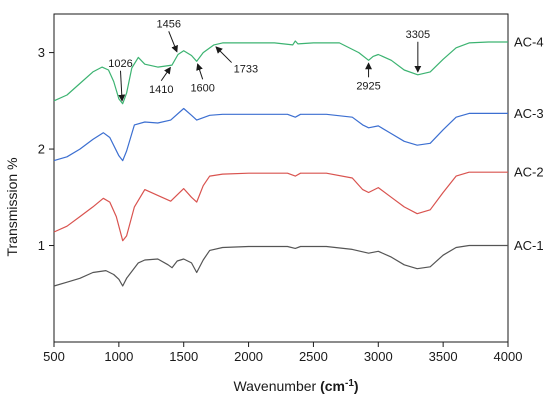 The height and width of the screenshot is (400, 550). What do you see at coordinates (161, 90) in the screenshot?
I see `annotation-label-1410: 1410` at bounding box center [161, 90].